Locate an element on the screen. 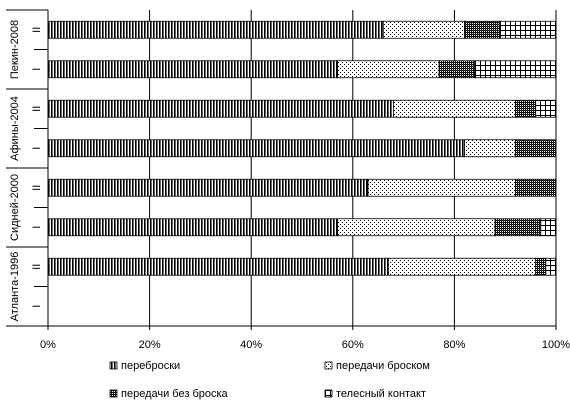  legend-label: переброски is located at coordinates (150, 366).